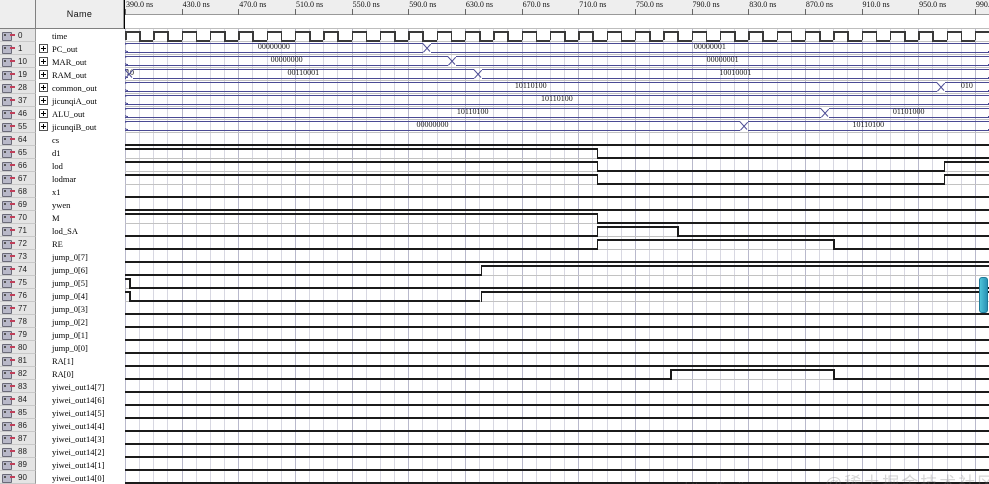  I want to click on signal-index-cell: 28, so click(18, 87).